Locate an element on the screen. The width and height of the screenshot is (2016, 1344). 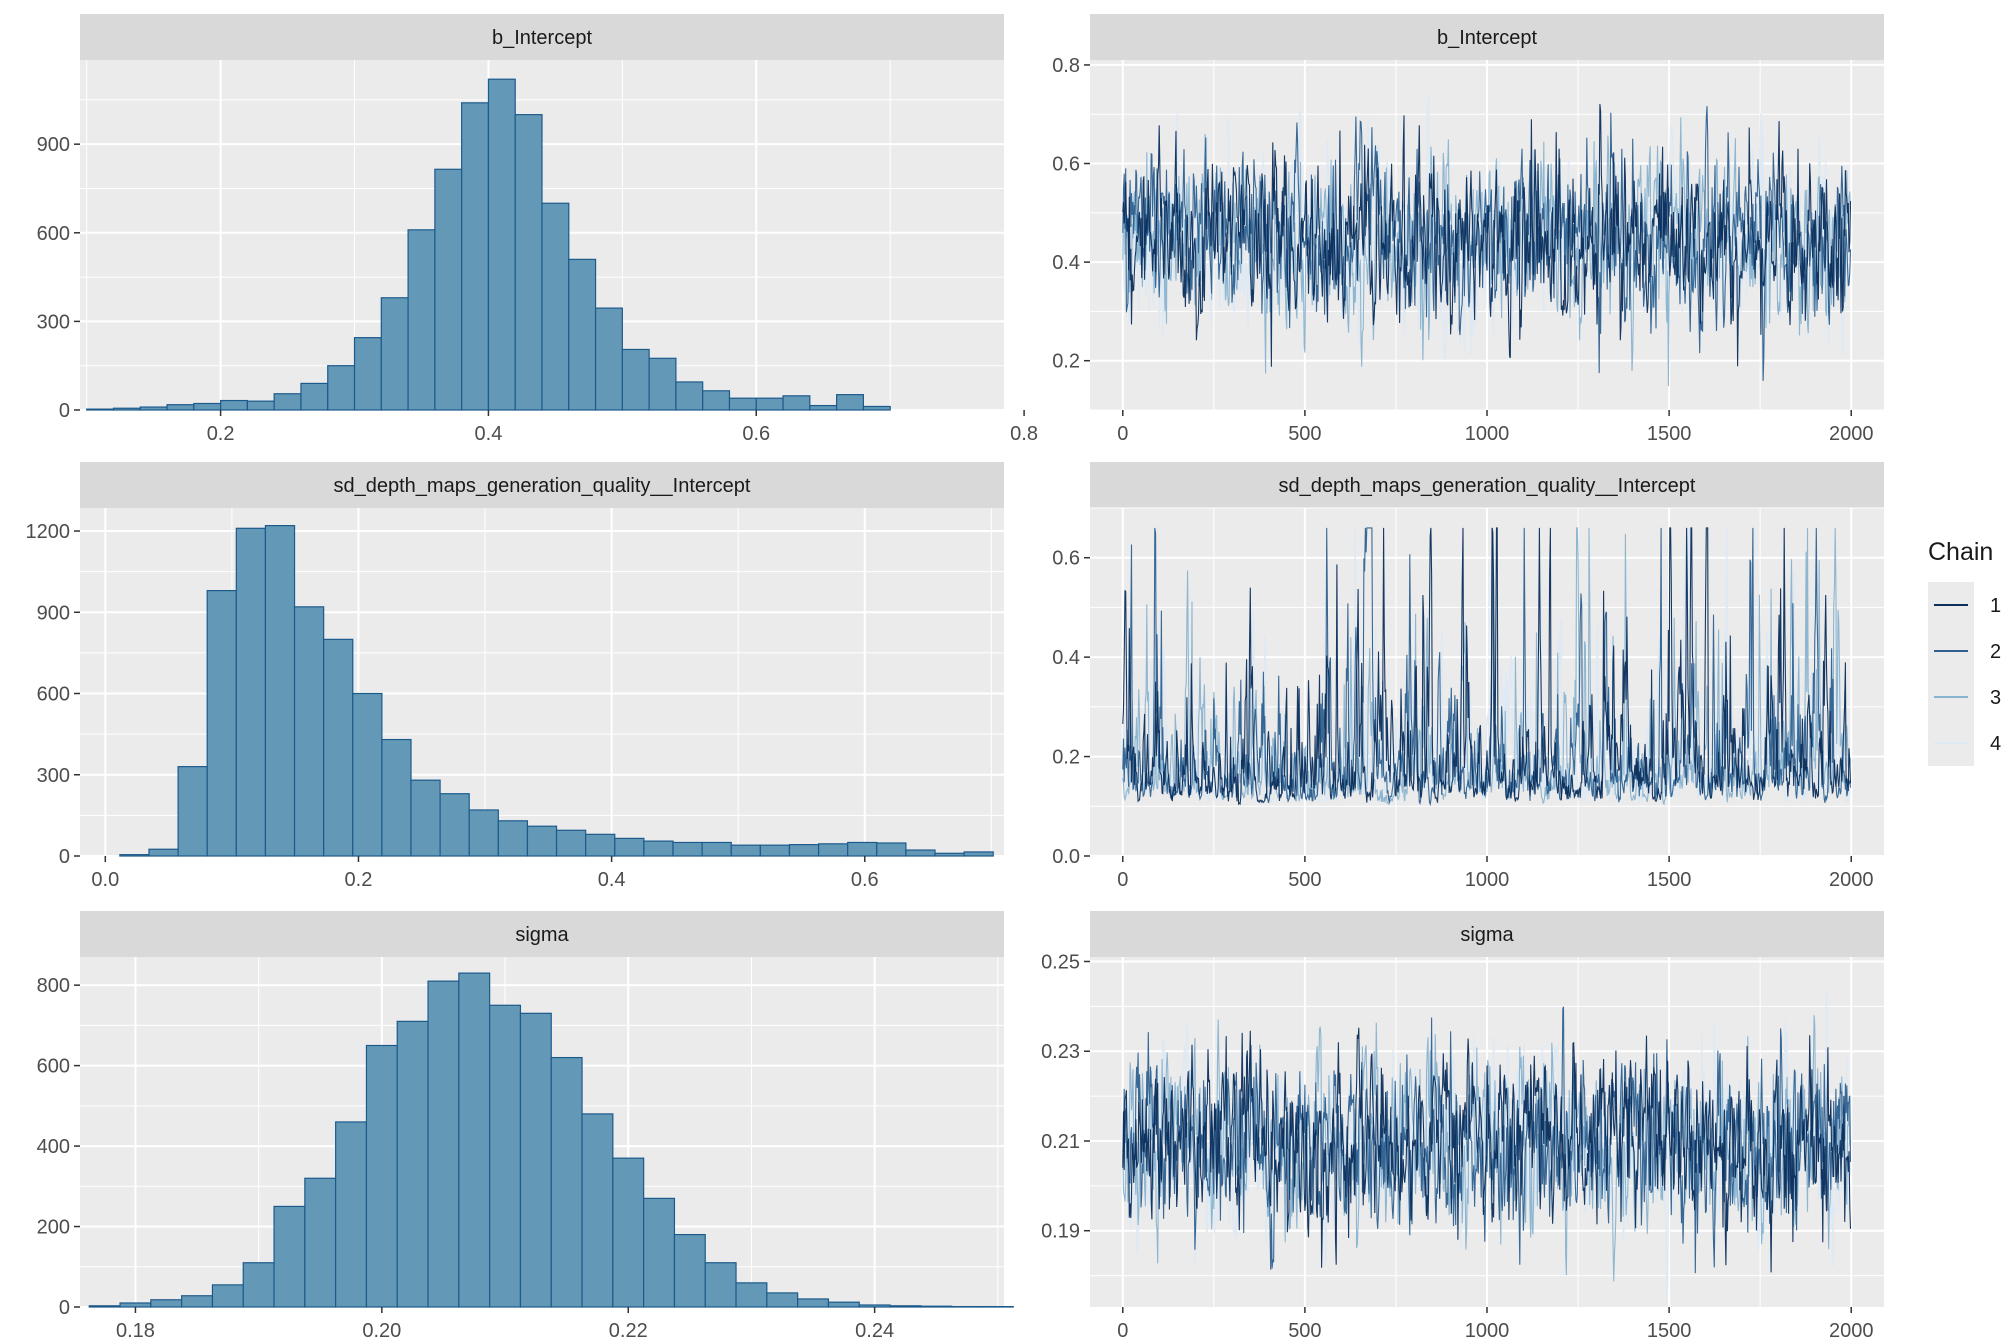
legend-title: Chain is located at coordinates (1960, 552).